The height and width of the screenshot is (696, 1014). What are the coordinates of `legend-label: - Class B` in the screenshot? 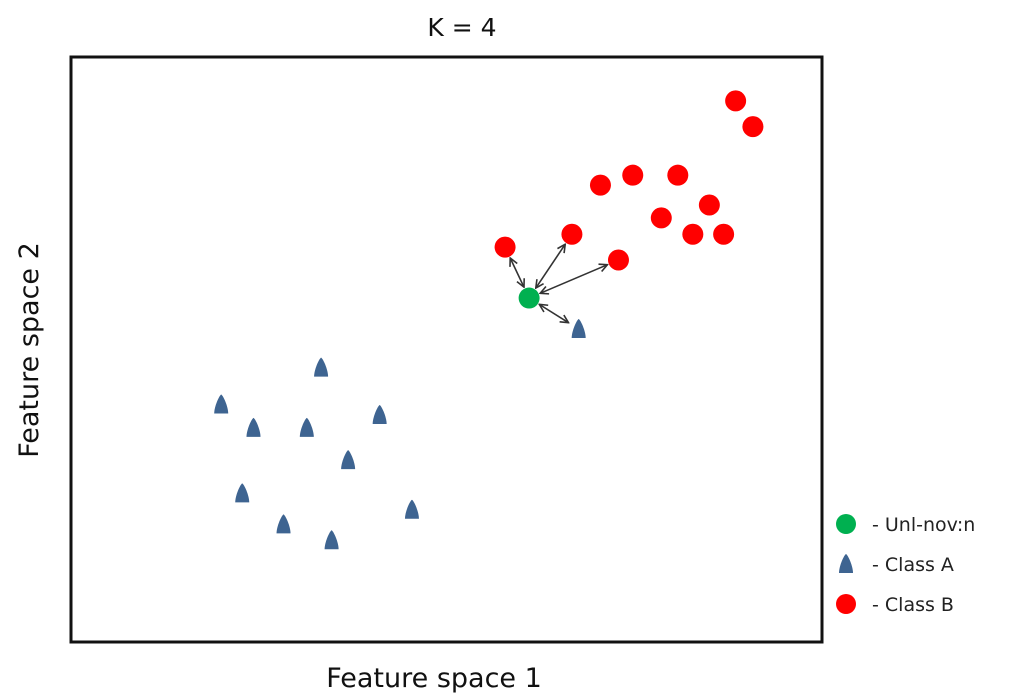 It's located at (913, 605).